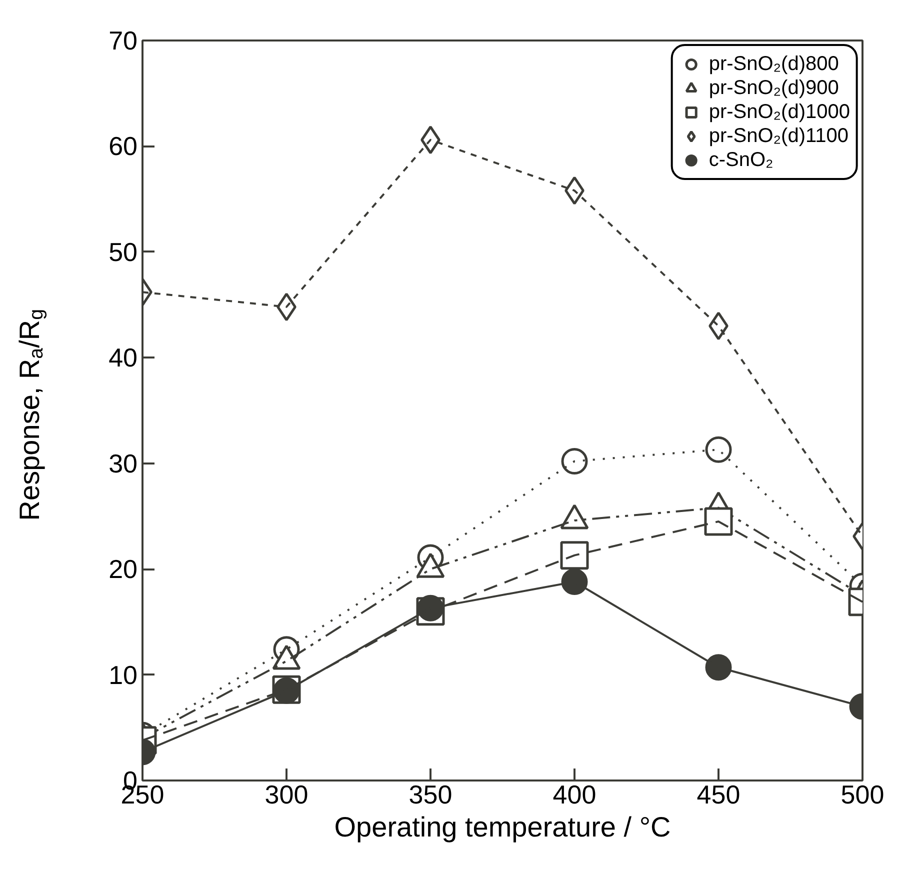  What do you see at coordinates (773, 64) in the screenshot?
I see `legend-label: pr-SnO₂(d)800` at bounding box center [773, 64].